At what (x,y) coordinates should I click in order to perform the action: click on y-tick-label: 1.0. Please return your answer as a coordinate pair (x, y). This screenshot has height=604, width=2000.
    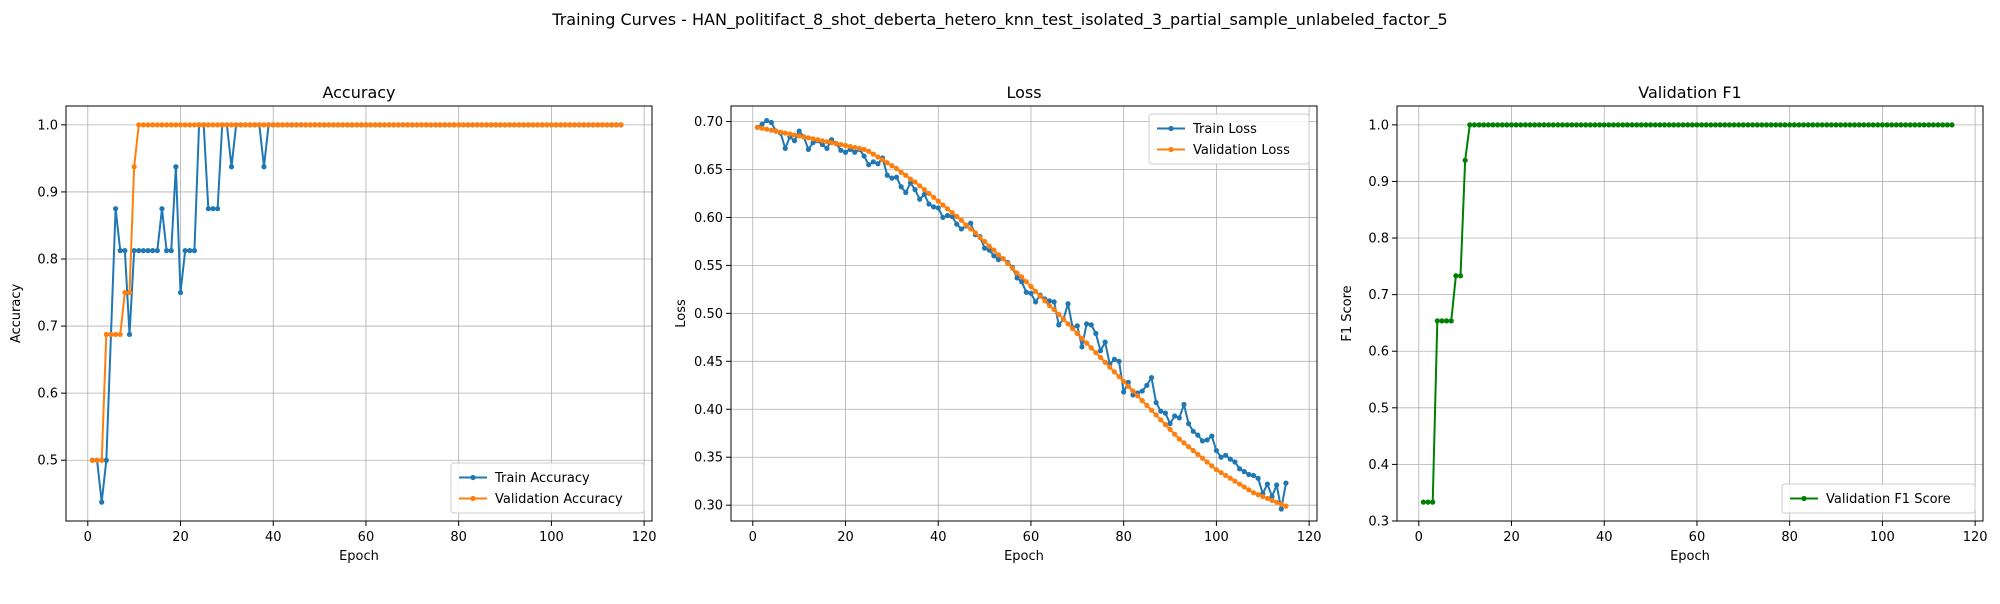
    Looking at the image, I should click on (1378, 125).